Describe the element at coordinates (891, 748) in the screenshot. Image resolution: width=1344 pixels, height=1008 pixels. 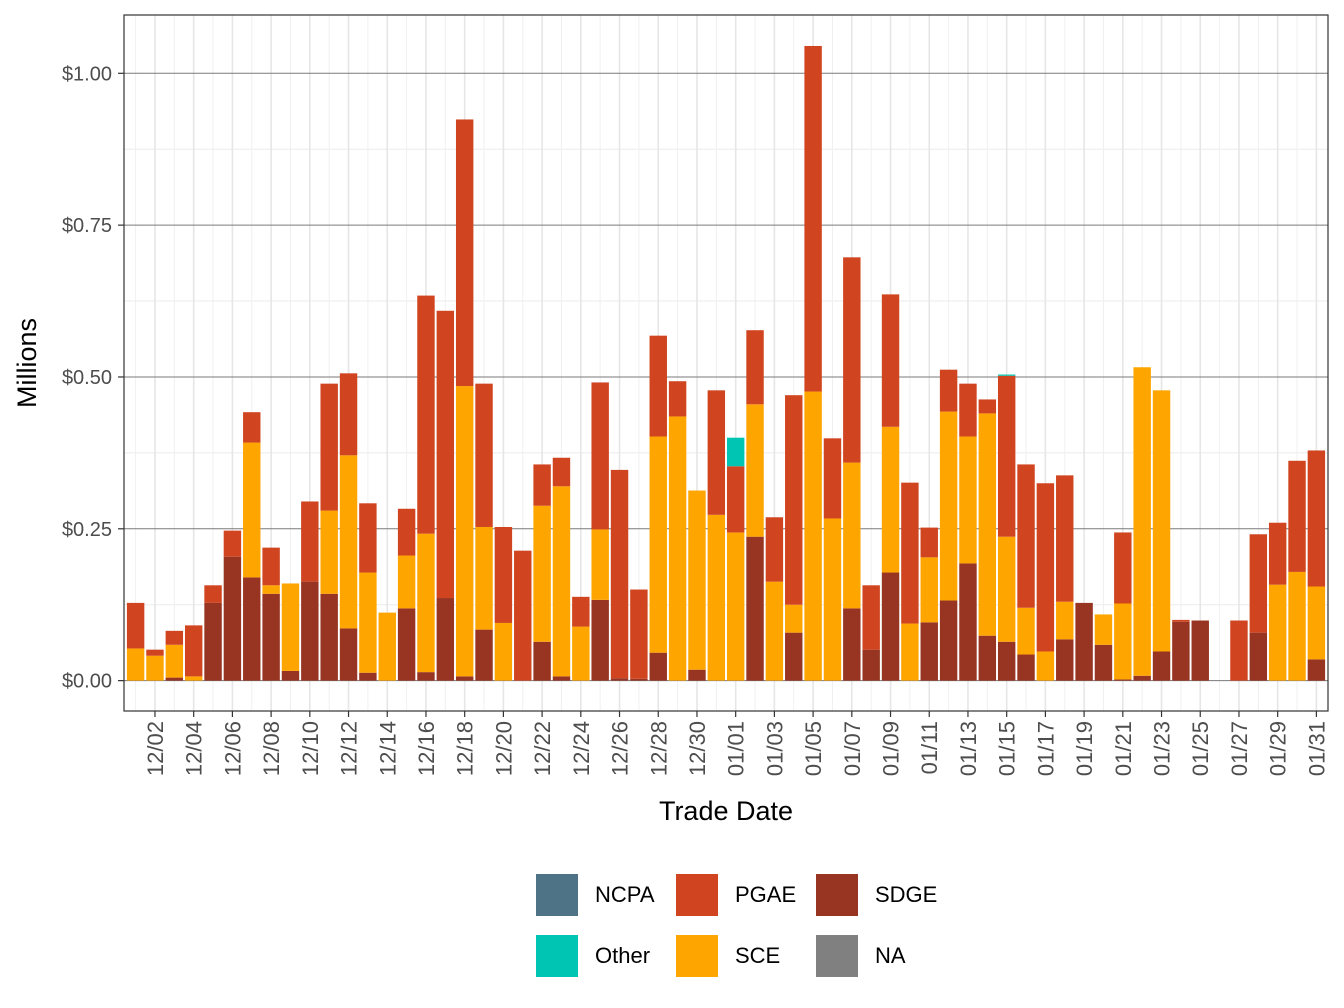
I see `x-tick-label: 01/09` at that location.